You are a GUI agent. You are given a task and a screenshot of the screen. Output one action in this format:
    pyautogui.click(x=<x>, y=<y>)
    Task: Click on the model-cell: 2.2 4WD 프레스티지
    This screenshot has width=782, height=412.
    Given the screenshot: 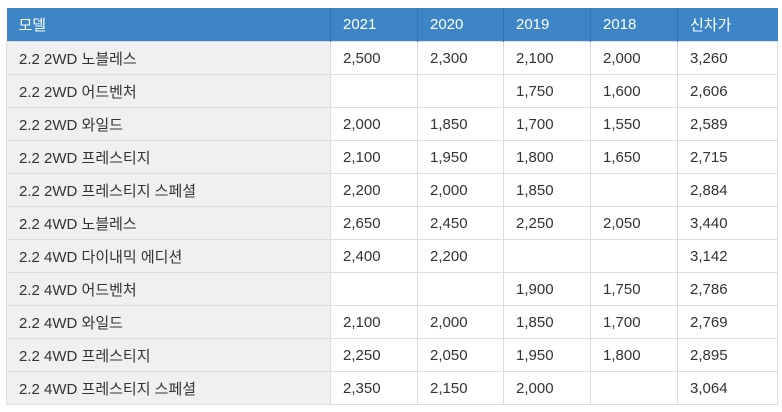 What is the action you would take?
    pyautogui.click(x=168, y=355)
    